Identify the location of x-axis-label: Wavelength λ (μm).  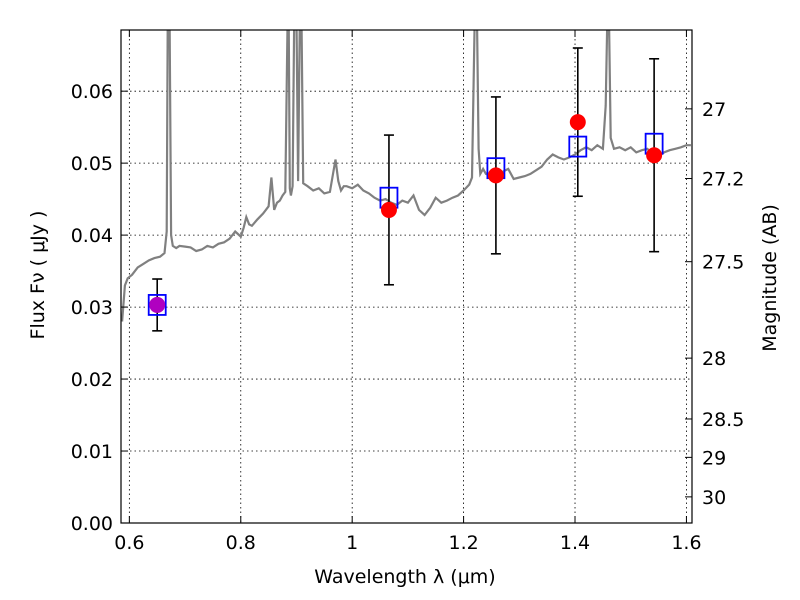
(404, 577).